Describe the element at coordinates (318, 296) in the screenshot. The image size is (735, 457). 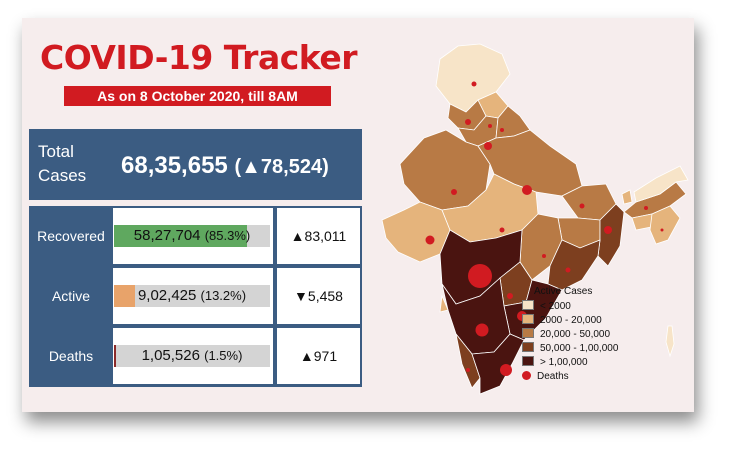
I see `stat-delta: ▼5,458` at that location.